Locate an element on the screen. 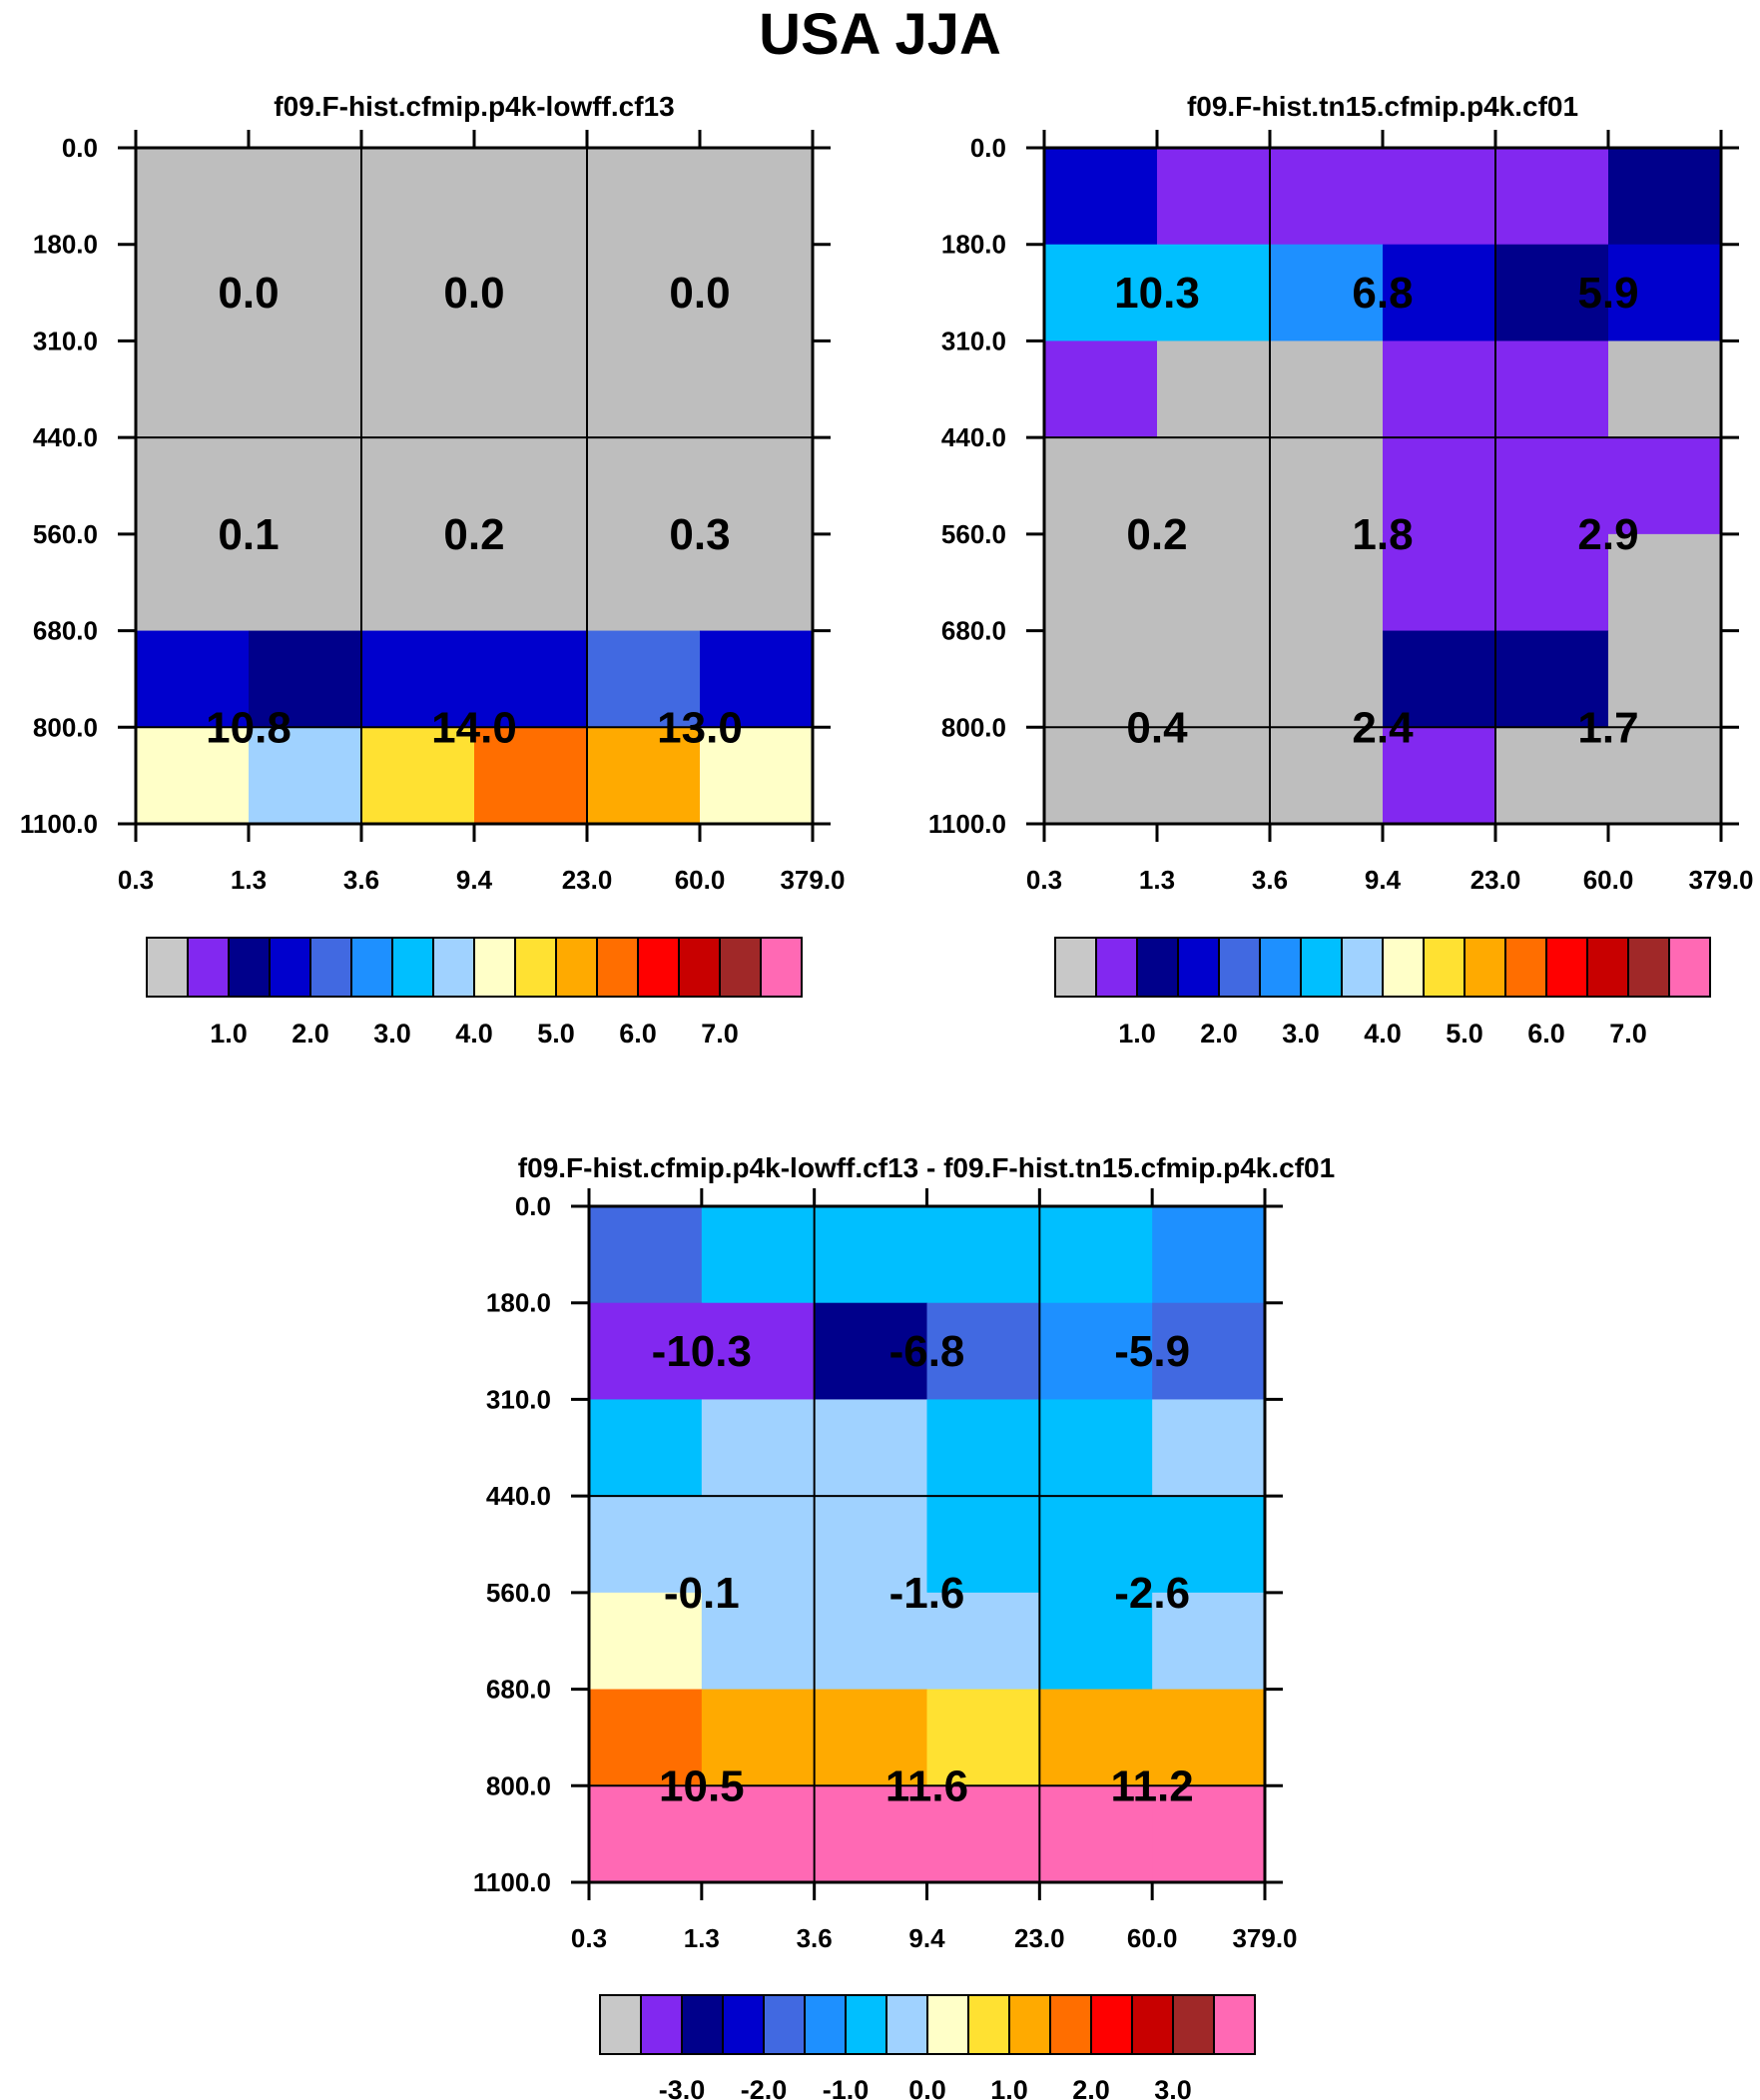 The height and width of the screenshot is (2100, 1760). colorbar-label: 7.0 is located at coordinates (1628, 1034).